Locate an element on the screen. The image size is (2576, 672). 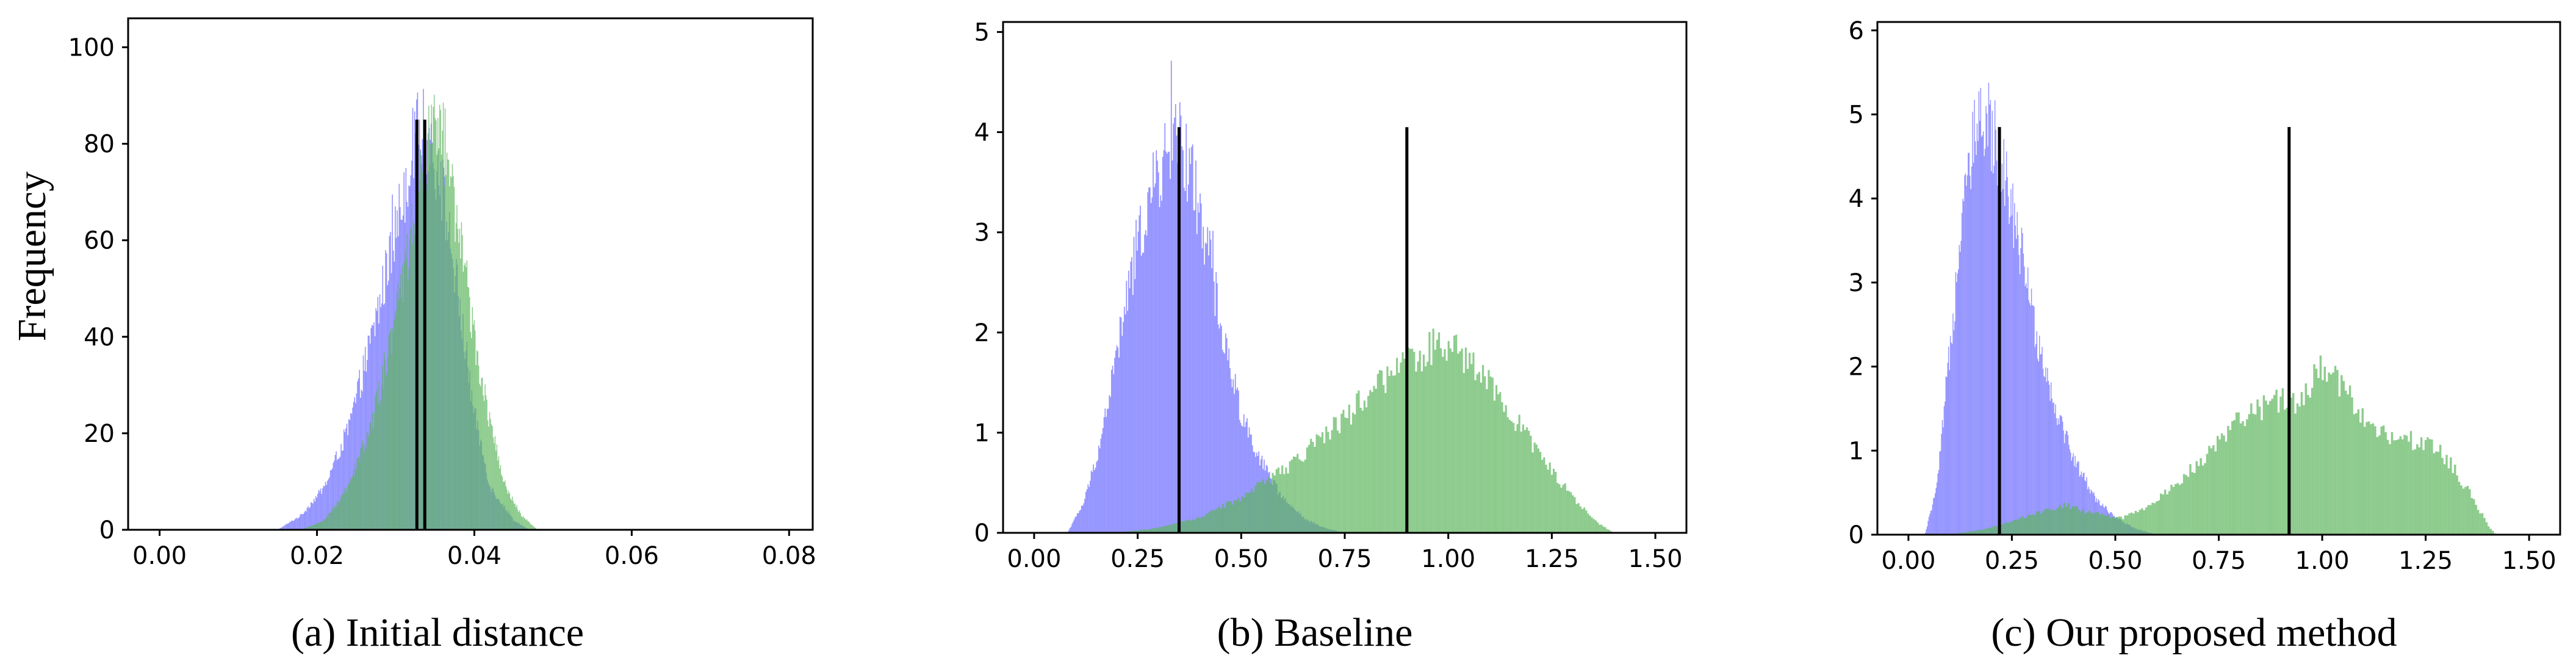
x-tick-label: 0.50 is located at coordinates (2115, 561).